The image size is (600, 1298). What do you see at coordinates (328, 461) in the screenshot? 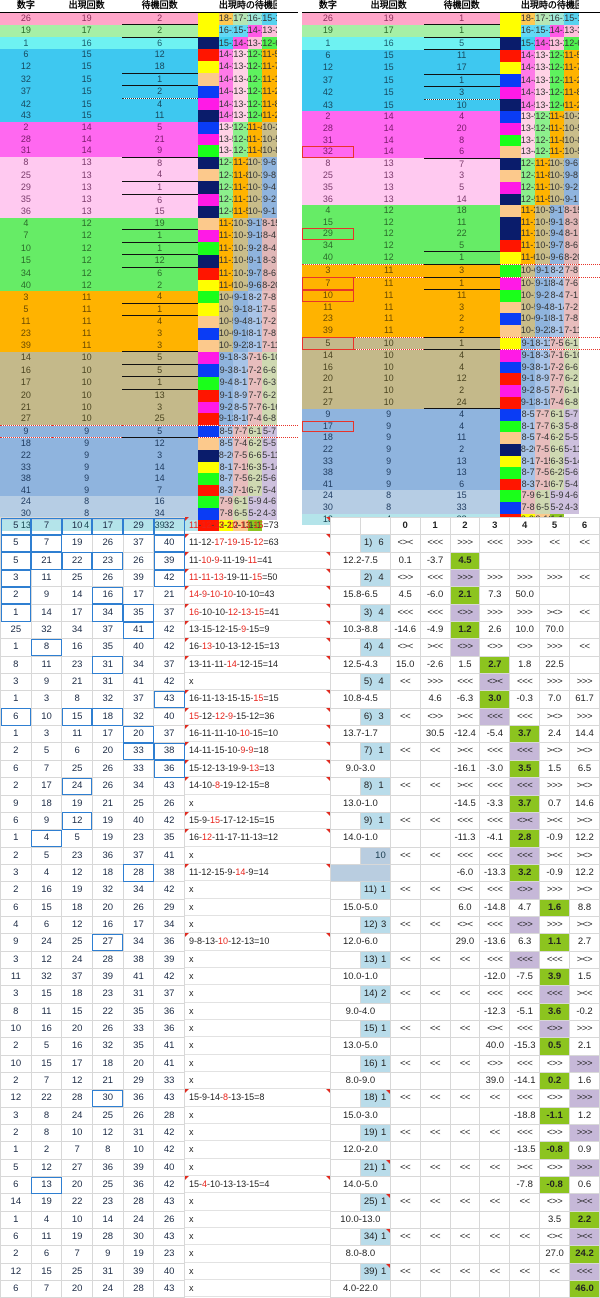
I see `stat-number: 33` at bounding box center [328, 461].